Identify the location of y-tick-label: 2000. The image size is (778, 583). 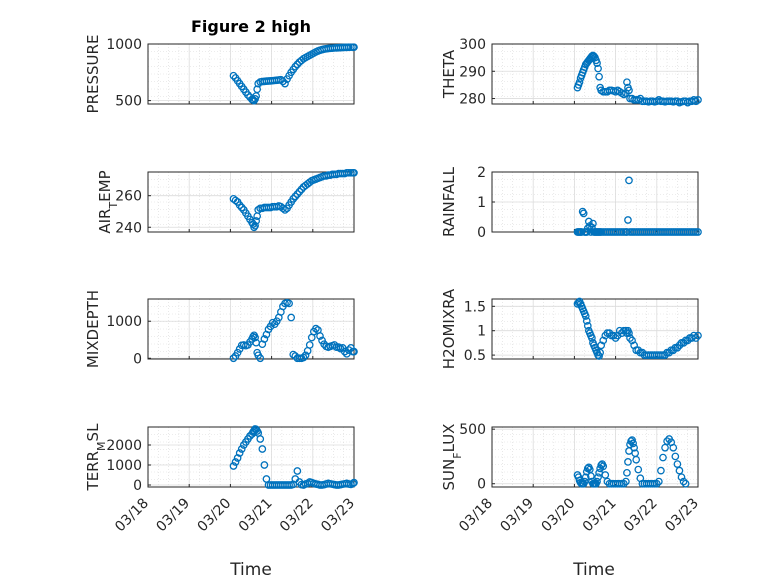
(124, 446).